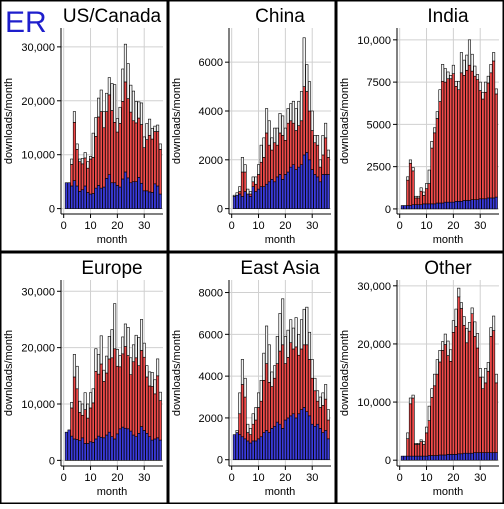  What do you see at coordinates (38, 48) in the screenshot?
I see `y-tick-label: 30,000` at bounding box center [38, 48].